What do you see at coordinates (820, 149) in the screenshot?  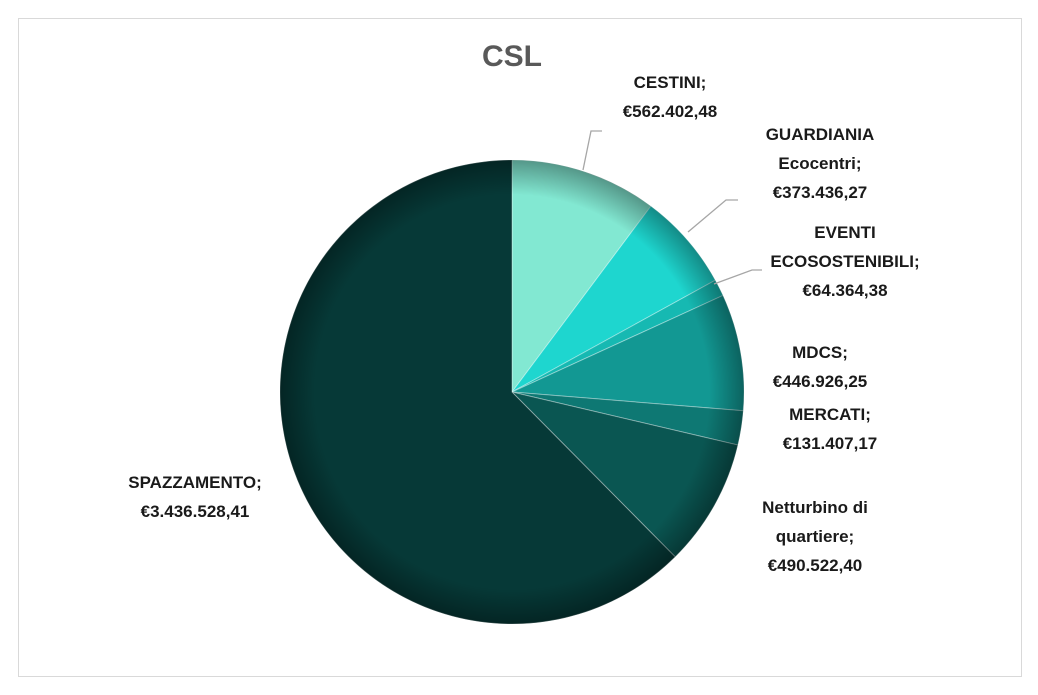 I see `label-category: GUARDIANIA Ecocentri;` at bounding box center [820, 149].